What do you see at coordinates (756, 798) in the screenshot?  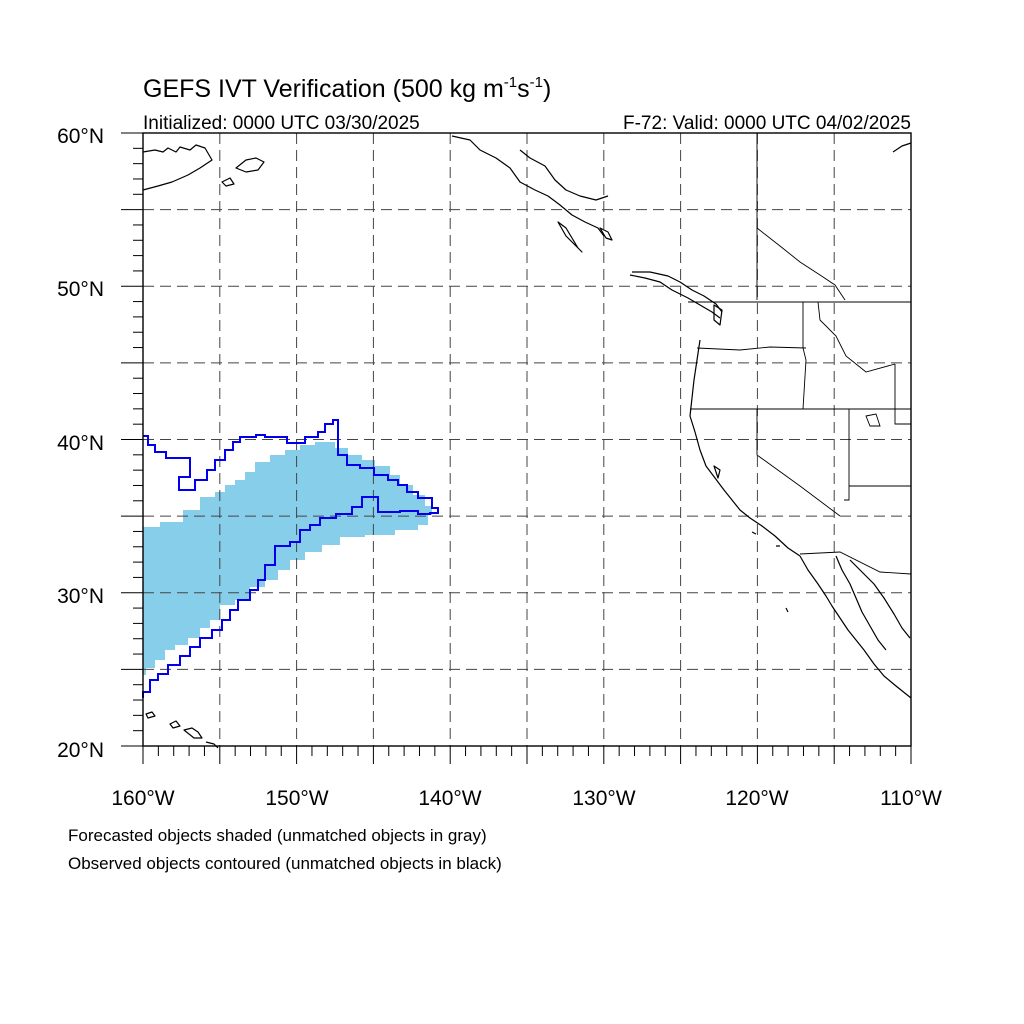 I see `lon-label-120w: 120°W` at bounding box center [756, 798].